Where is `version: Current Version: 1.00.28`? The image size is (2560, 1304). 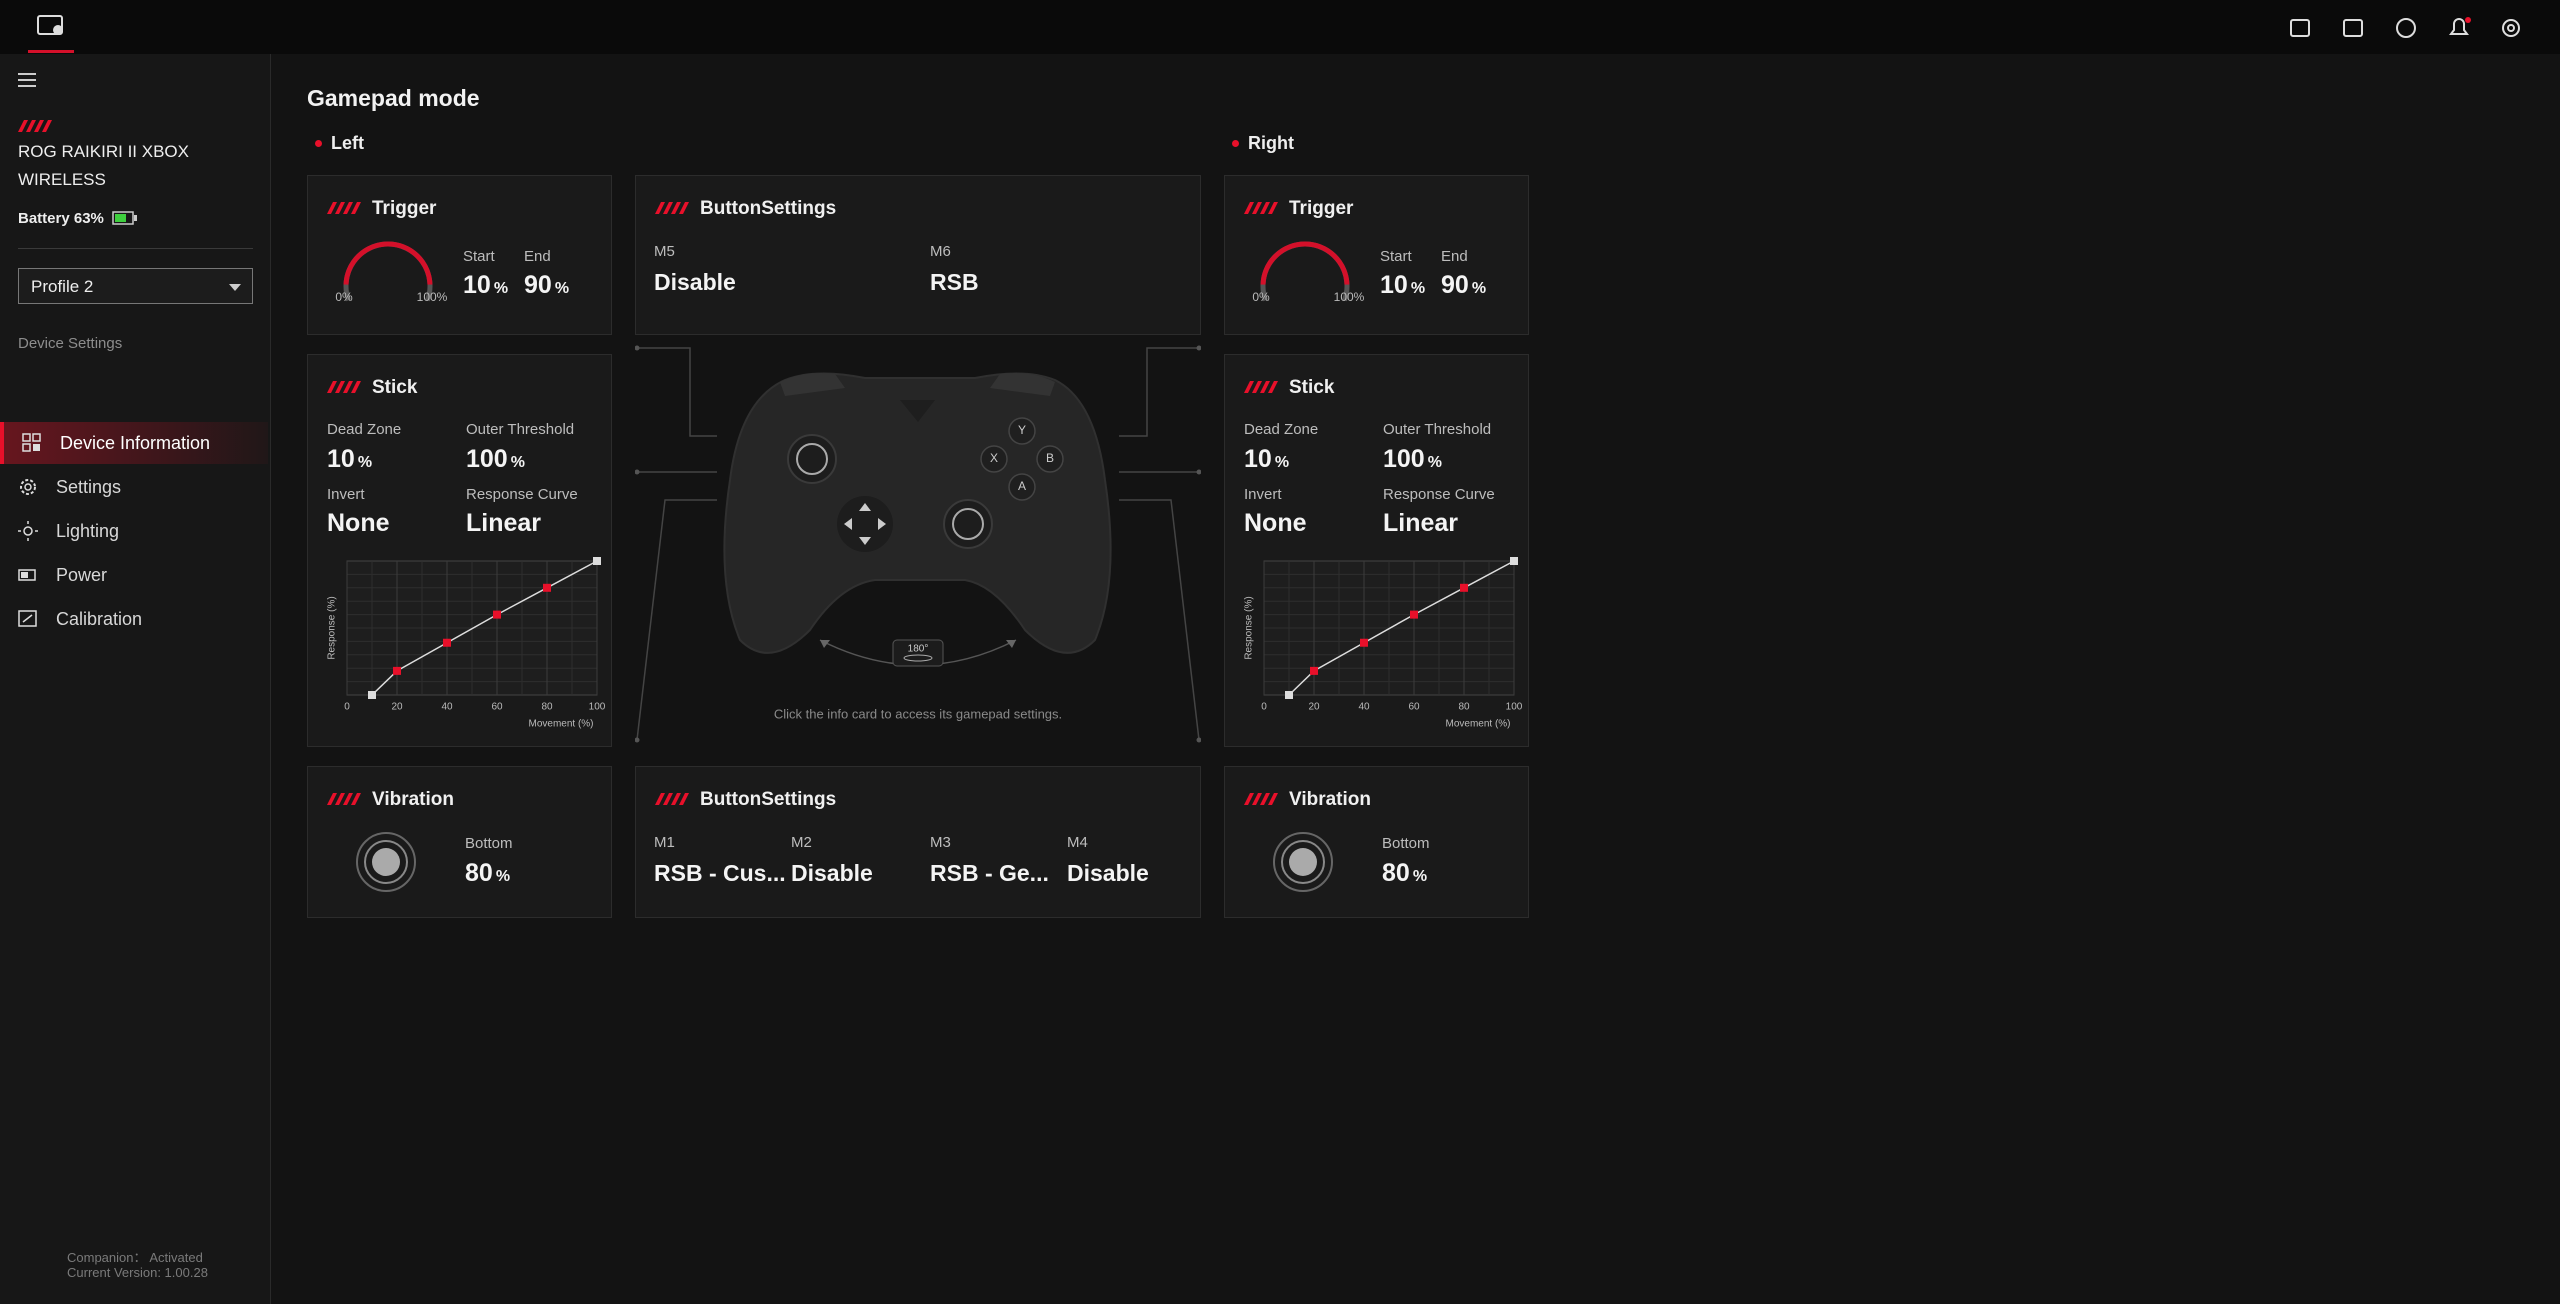
version: Current Version: 1.00.28 is located at coordinates (137, 1272).